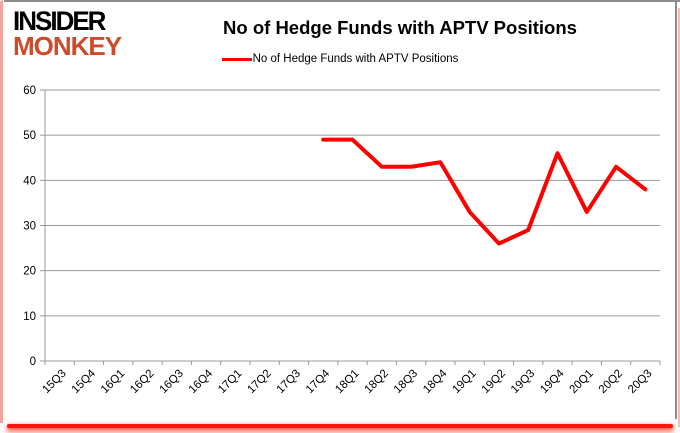 The height and width of the screenshot is (433, 680). What do you see at coordinates (201, 381) in the screenshot?
I see `x-axis-label: 16Q4` at bounding box center [201, 381].